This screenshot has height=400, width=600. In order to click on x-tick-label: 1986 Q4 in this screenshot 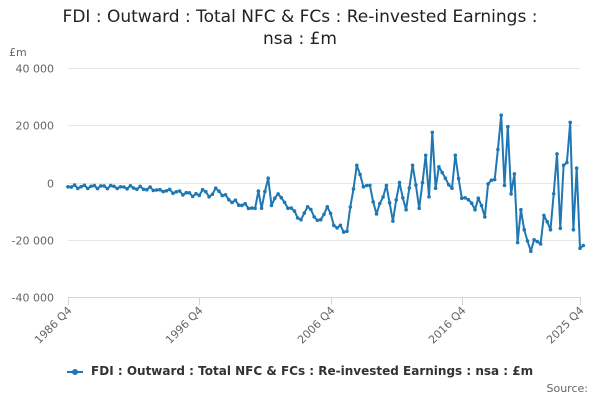, I will do `click(53, 325)`.